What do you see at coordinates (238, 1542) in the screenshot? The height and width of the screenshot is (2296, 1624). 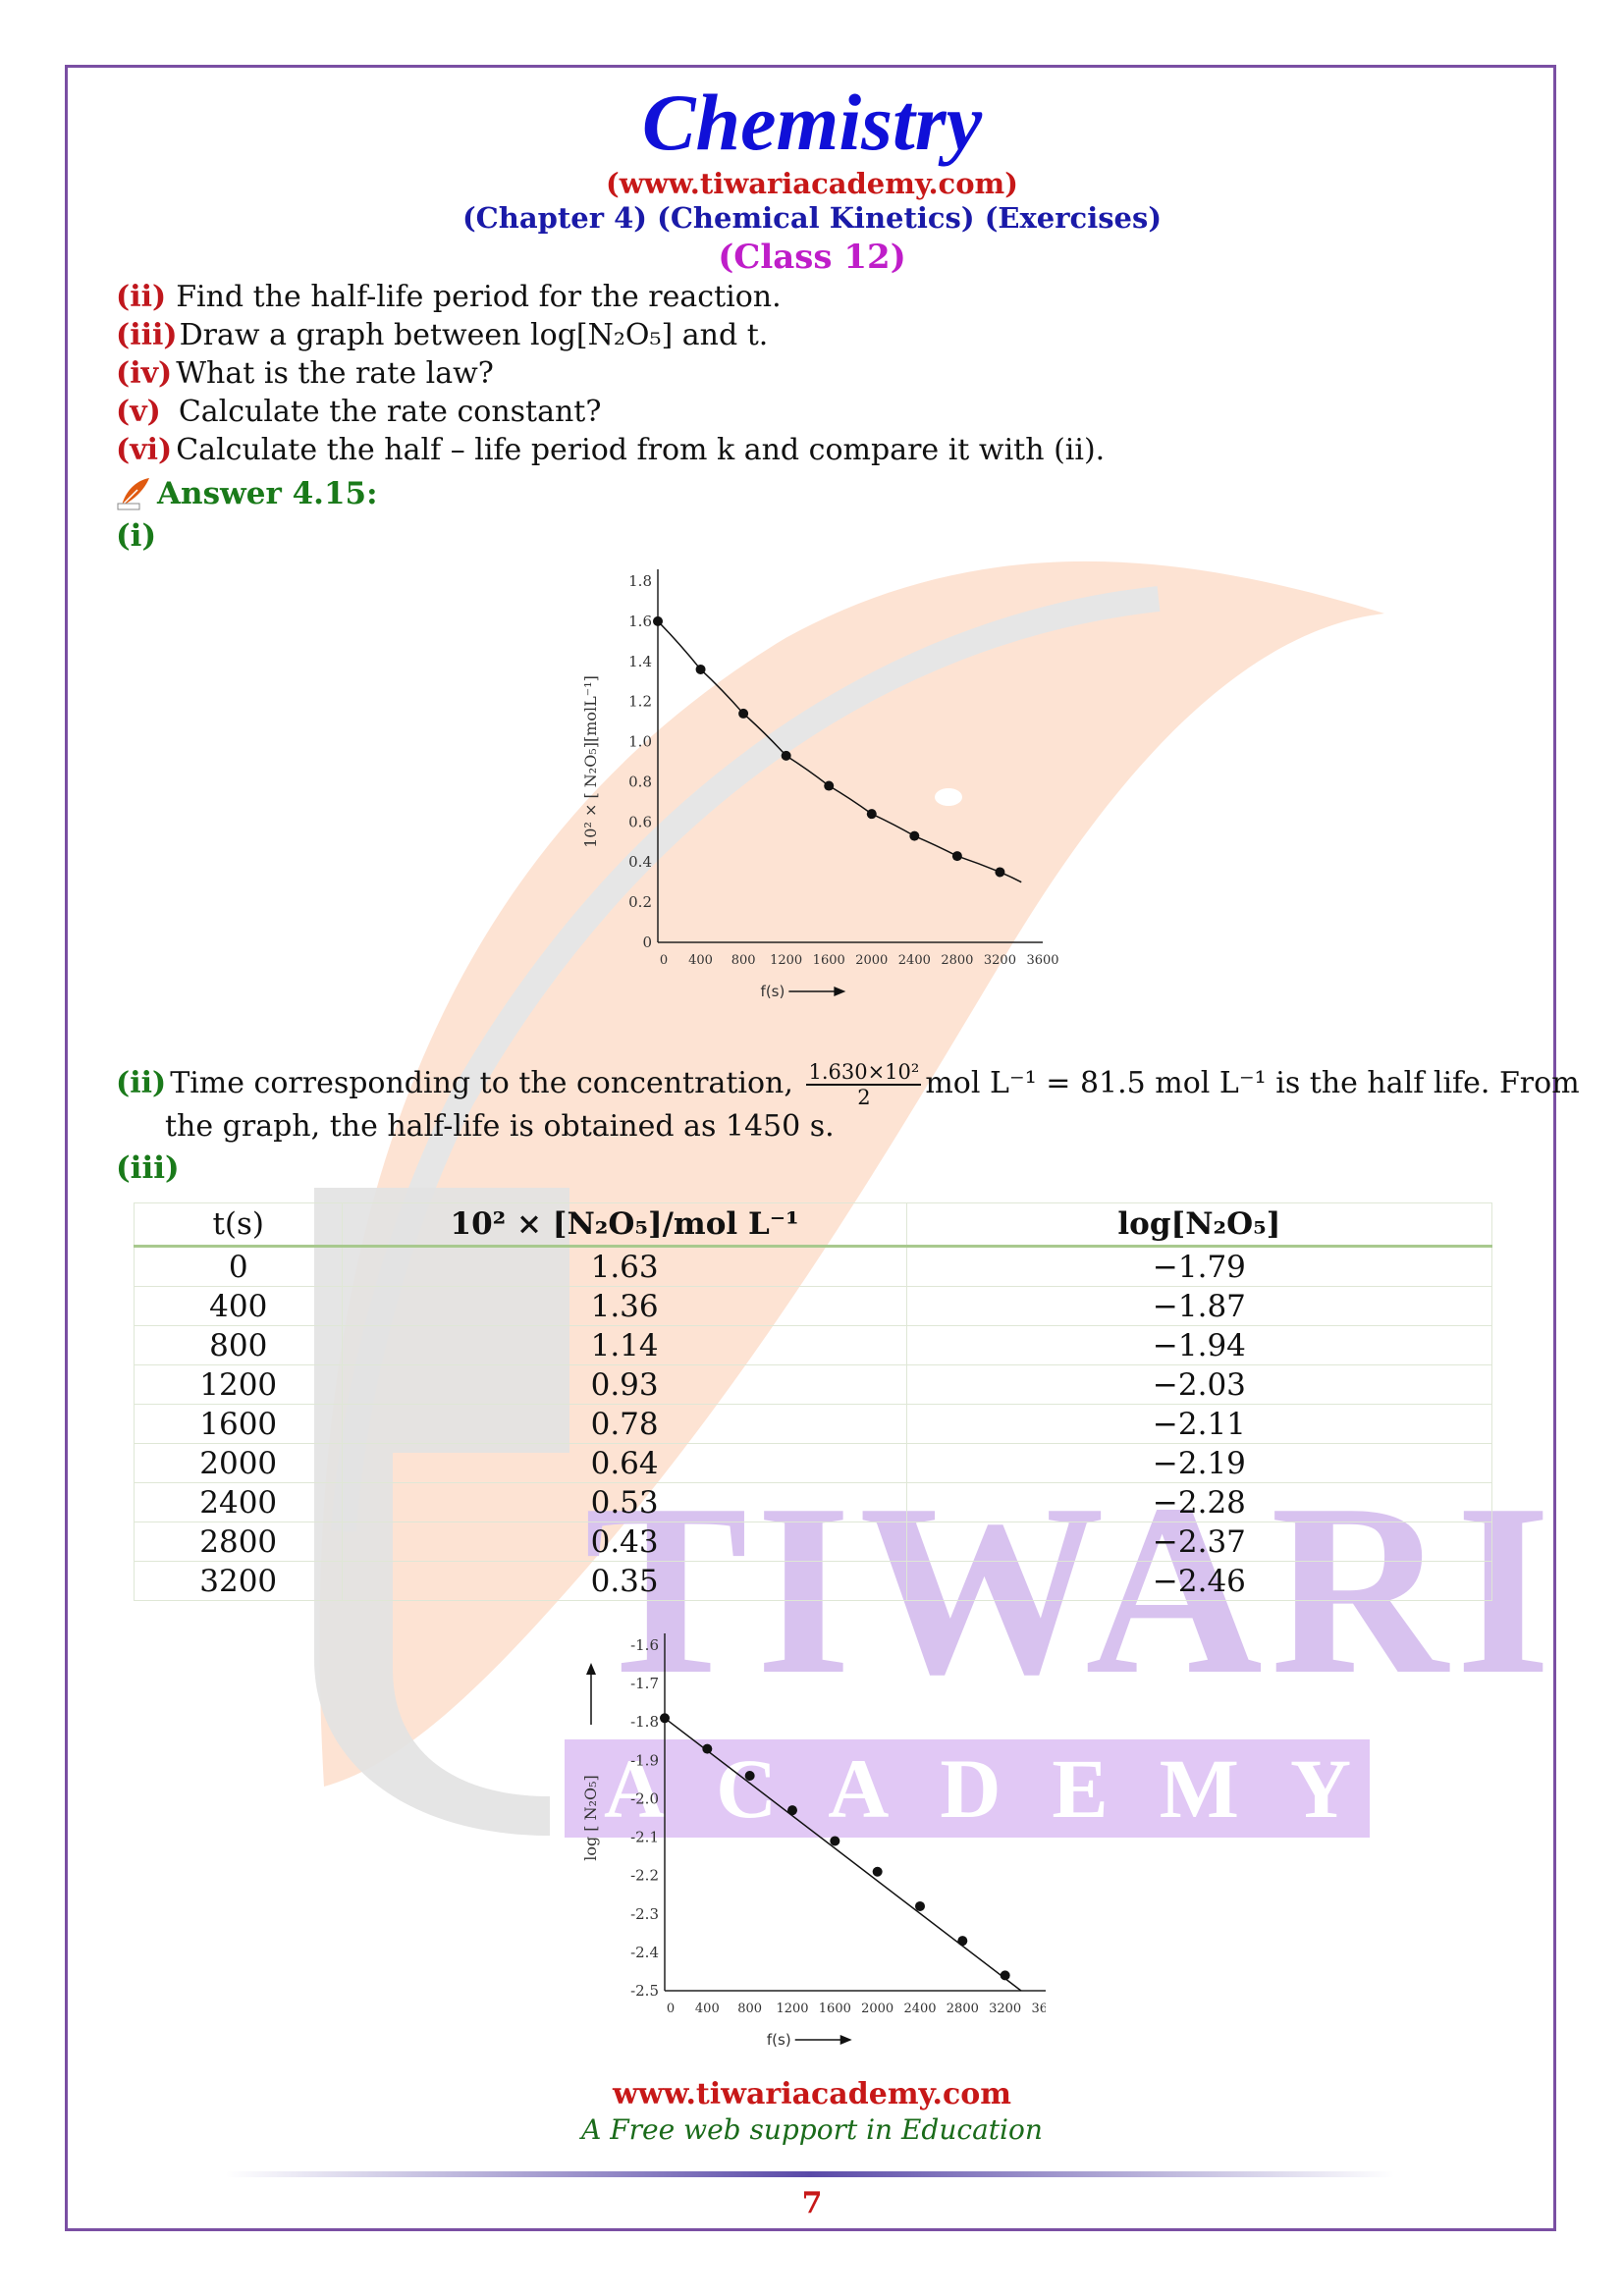 I see `table-cell: 2800` at bounding box center [238, 1542].